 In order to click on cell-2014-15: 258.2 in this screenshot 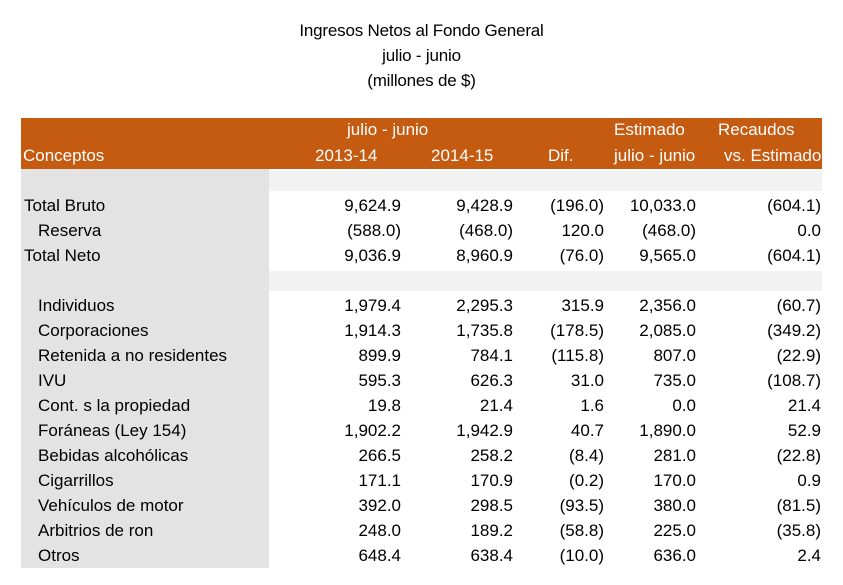, I will do `click(491, 455)`.